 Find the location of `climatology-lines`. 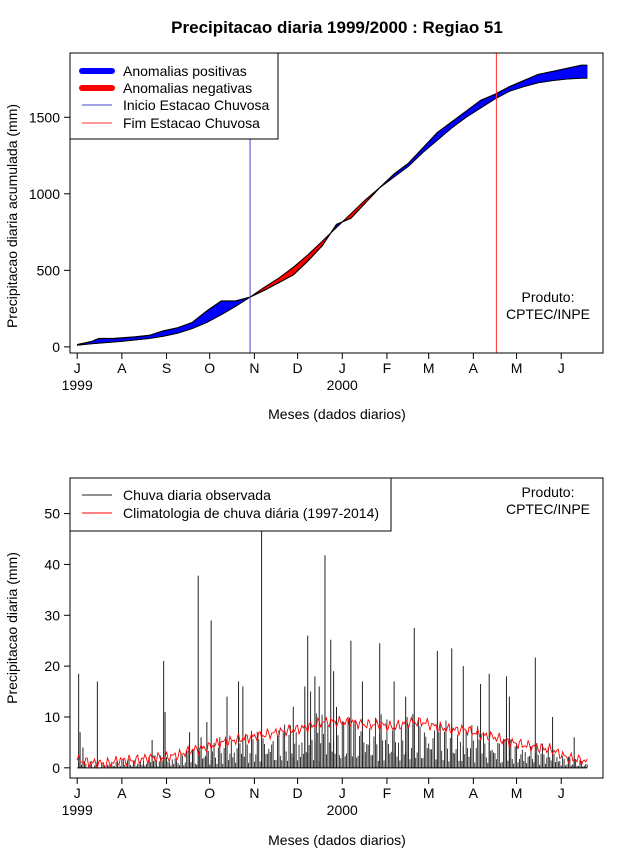

climatology-lines is located at coordinates (332, 742).